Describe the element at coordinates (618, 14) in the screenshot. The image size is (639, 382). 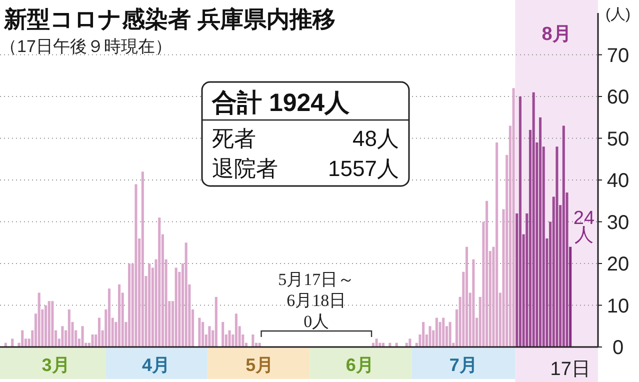
I see `ylabel: (人)` at that location.